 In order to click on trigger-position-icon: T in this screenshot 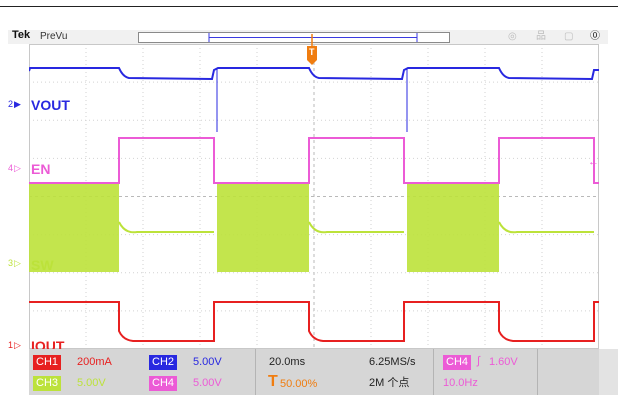, I will do `click(312, 50)`.